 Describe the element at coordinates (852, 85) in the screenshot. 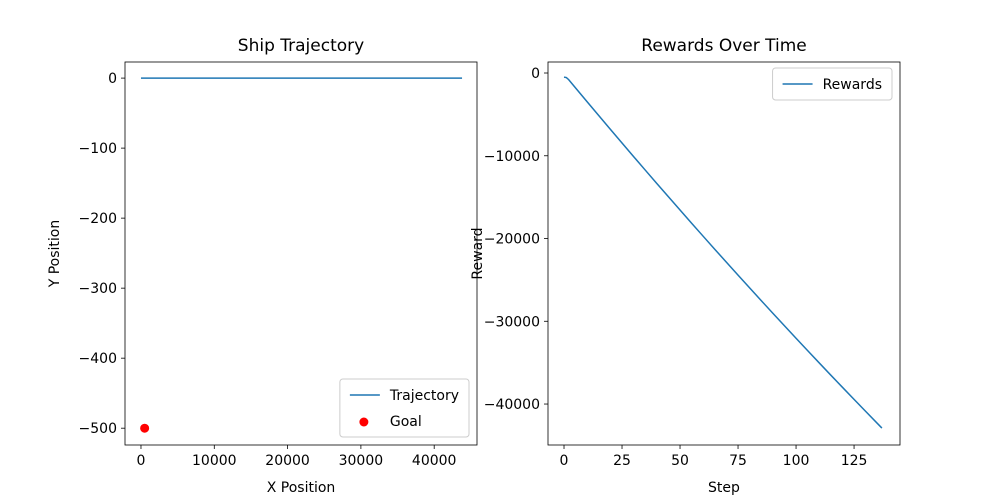

I see `legend-label: Rewards` at that location.